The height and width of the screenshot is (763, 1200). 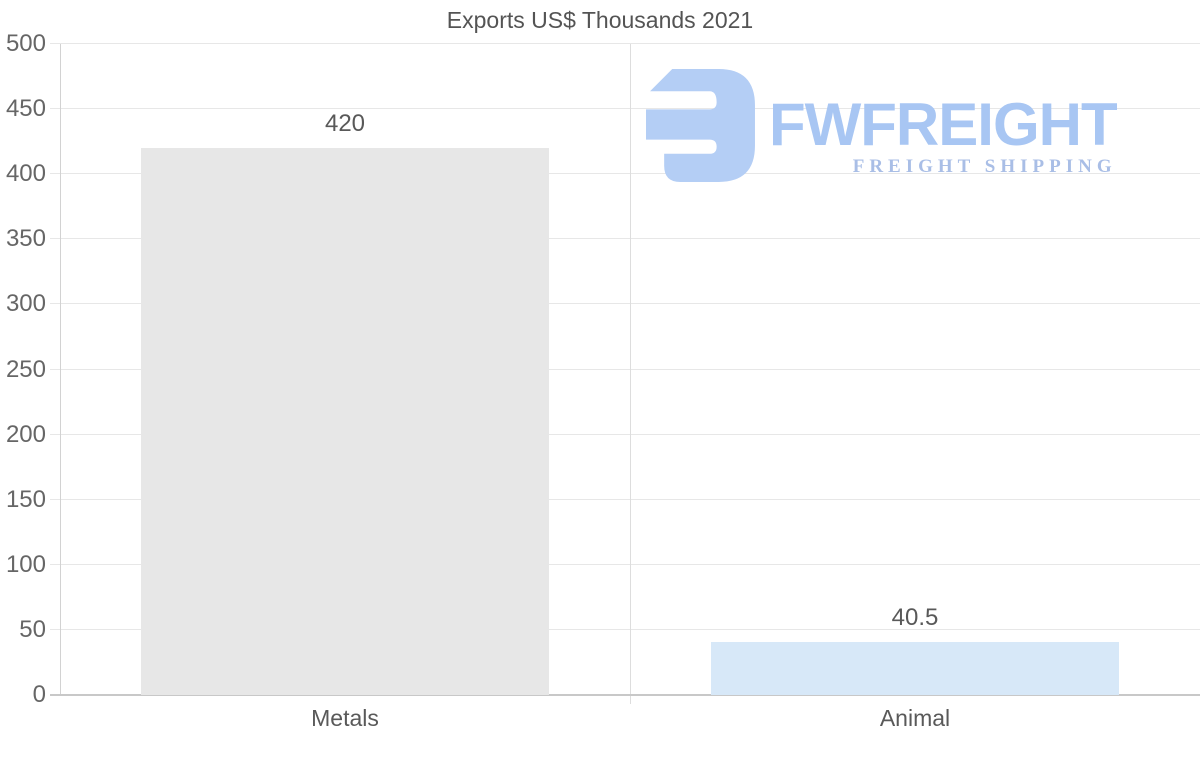 What do you see at coordinates (915, 668) in the screenshot?
I see `bar-animal` at bounding box center [915, 668].